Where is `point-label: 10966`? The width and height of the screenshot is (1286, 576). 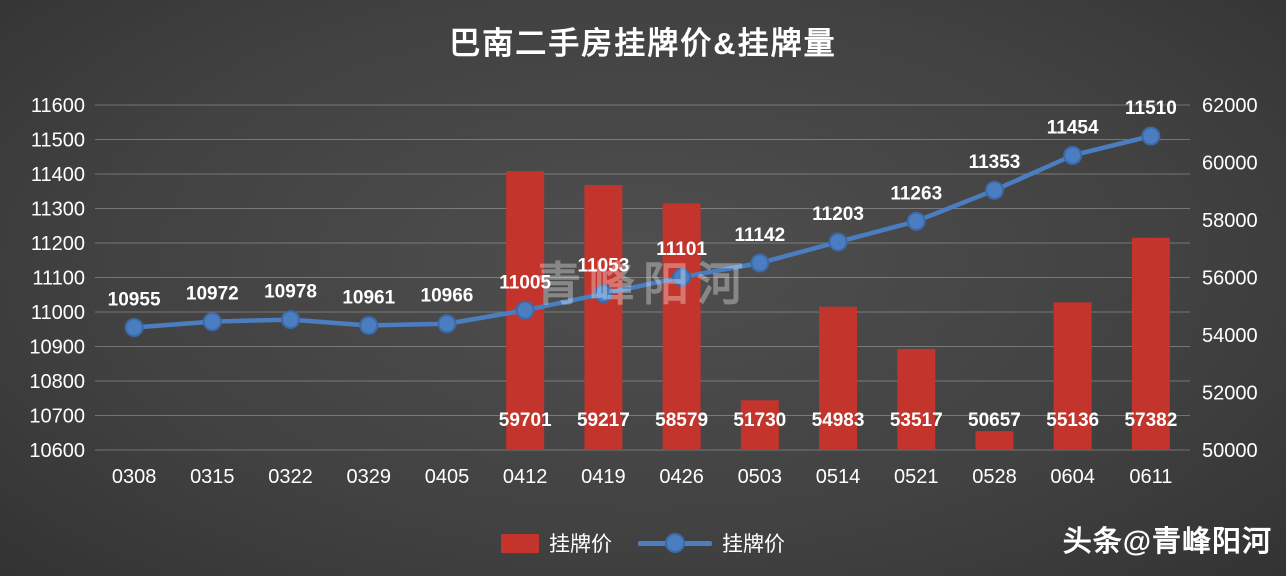
point-label: 10966 is located at coordinates (447, 296).